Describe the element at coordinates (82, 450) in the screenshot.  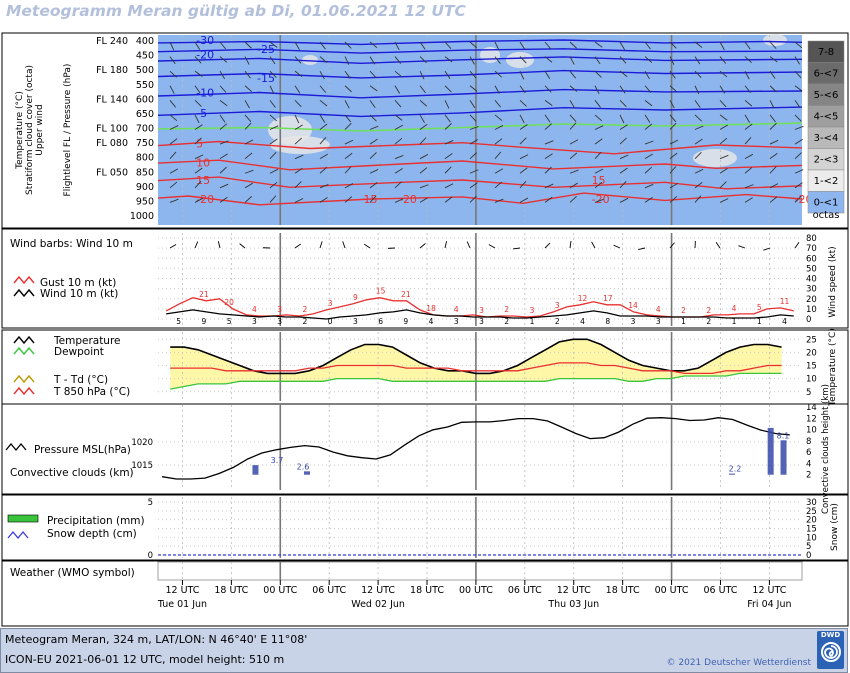
I see `pressure-legend-label: Pressure MSL(hPa)` at that location.